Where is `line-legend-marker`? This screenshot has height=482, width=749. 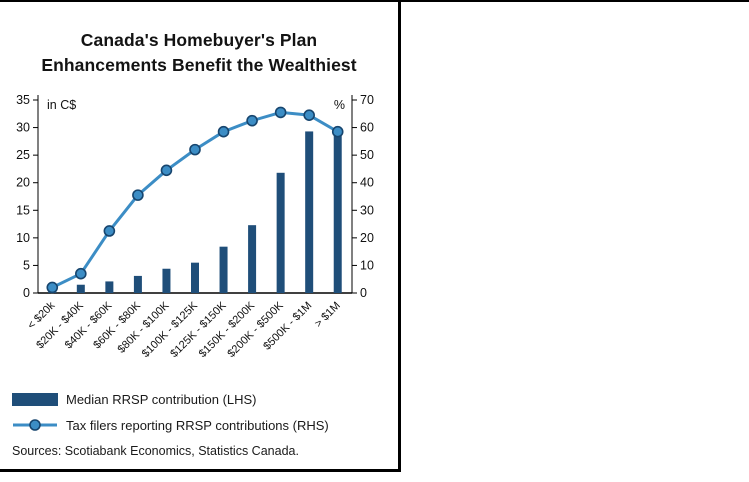 line-legend-marker is located at coordinates (35, 425).